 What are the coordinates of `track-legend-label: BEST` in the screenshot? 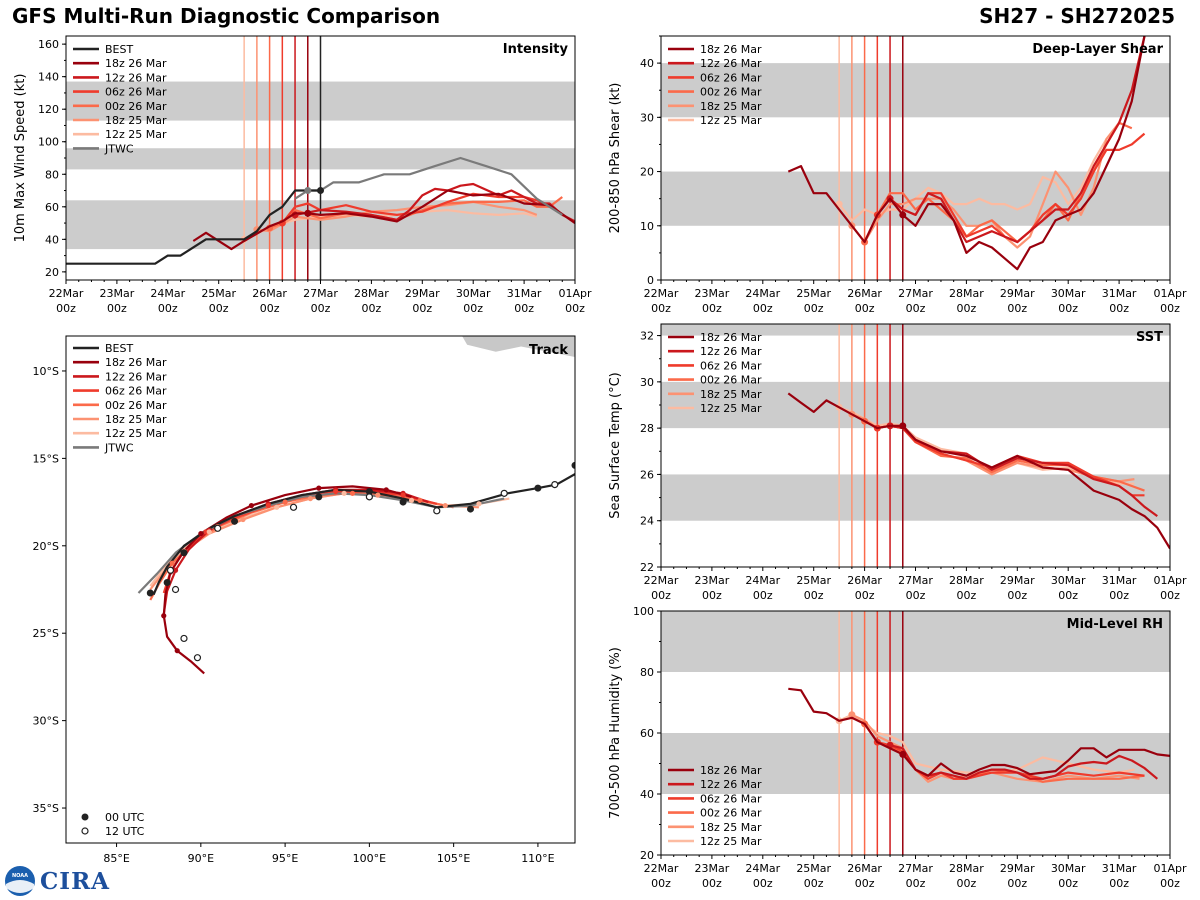 It's located at (119, 348).